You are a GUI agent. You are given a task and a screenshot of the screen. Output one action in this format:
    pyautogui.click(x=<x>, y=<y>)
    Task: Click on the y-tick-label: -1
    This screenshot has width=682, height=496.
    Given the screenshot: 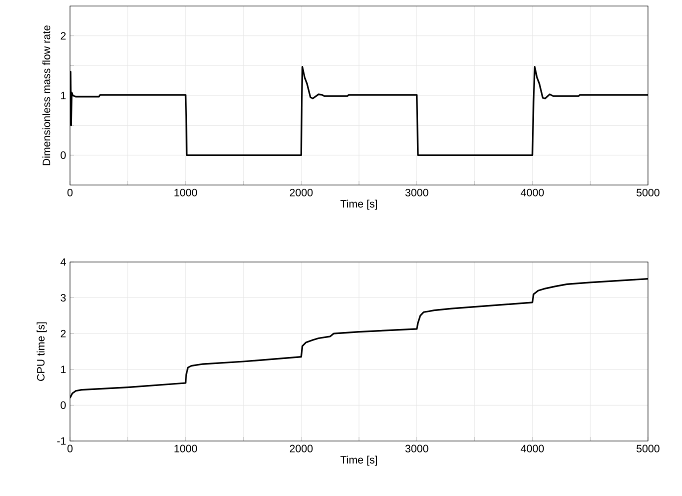 What is the action you would take?
    pyautogui.click(x=61, y=441)
    